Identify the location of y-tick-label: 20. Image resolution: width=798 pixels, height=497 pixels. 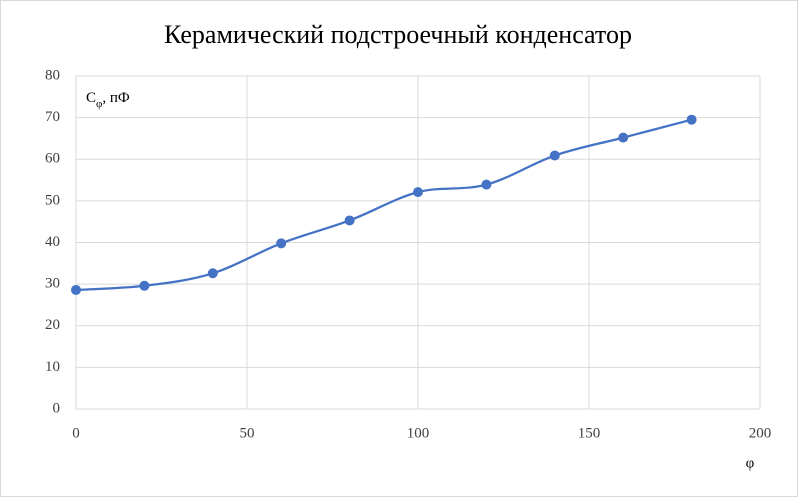
(52, 325).